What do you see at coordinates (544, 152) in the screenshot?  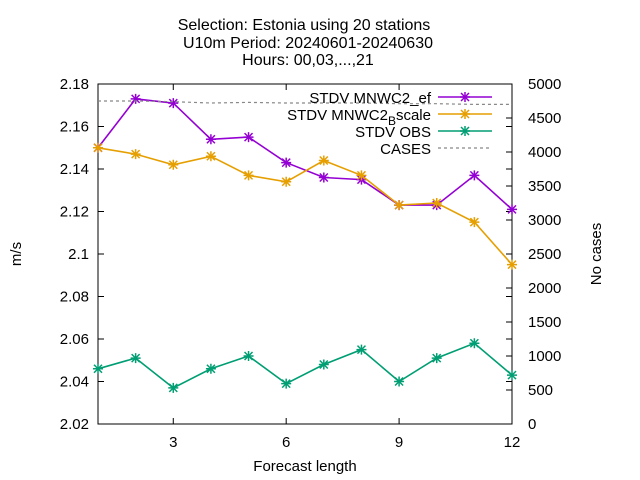 I see `y2-tick-label-8: 4000` at bounding box center [544, 152].